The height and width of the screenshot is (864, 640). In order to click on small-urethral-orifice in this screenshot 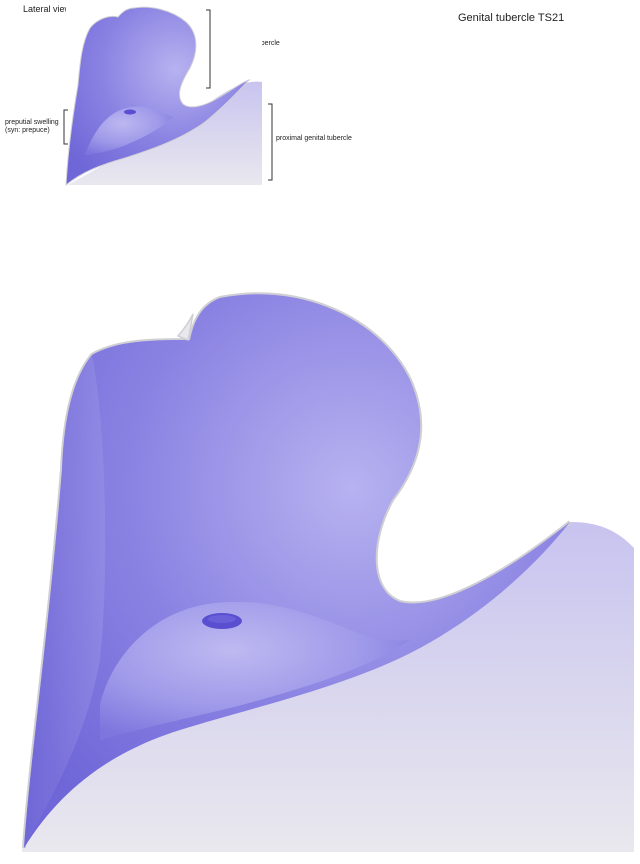, I will do `click(130, 112)`.